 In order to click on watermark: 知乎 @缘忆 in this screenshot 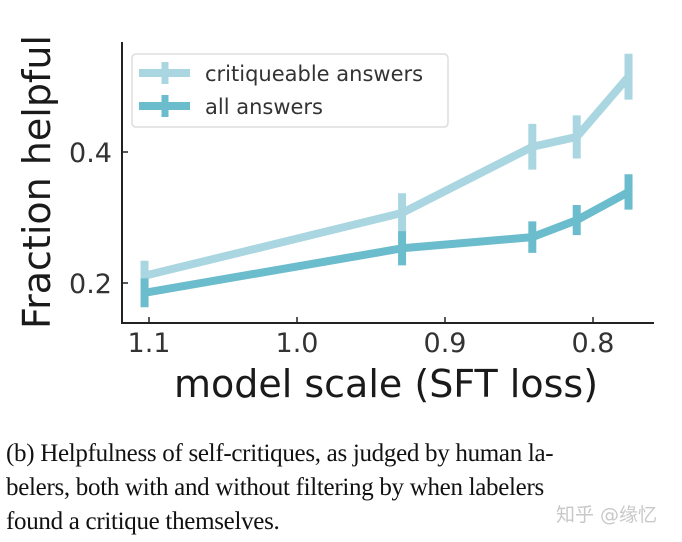, I will do `click(607, 515)`.